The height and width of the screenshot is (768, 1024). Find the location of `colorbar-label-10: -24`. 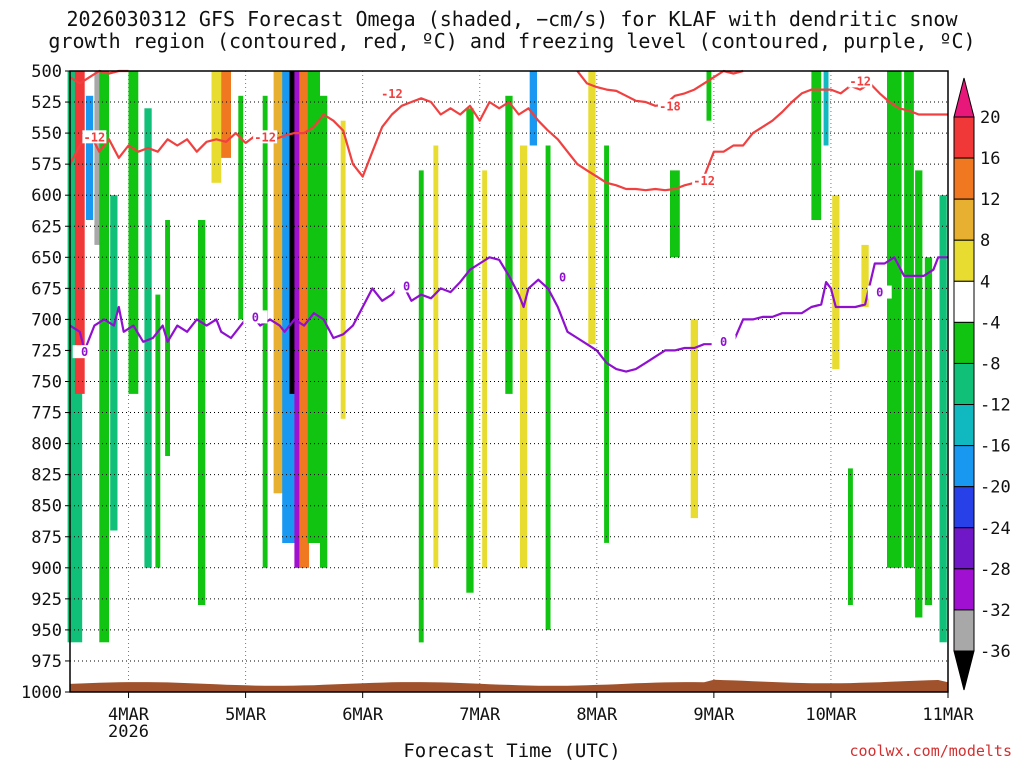

colorbar-label-10: -24 is located at coordinates (995, 529).